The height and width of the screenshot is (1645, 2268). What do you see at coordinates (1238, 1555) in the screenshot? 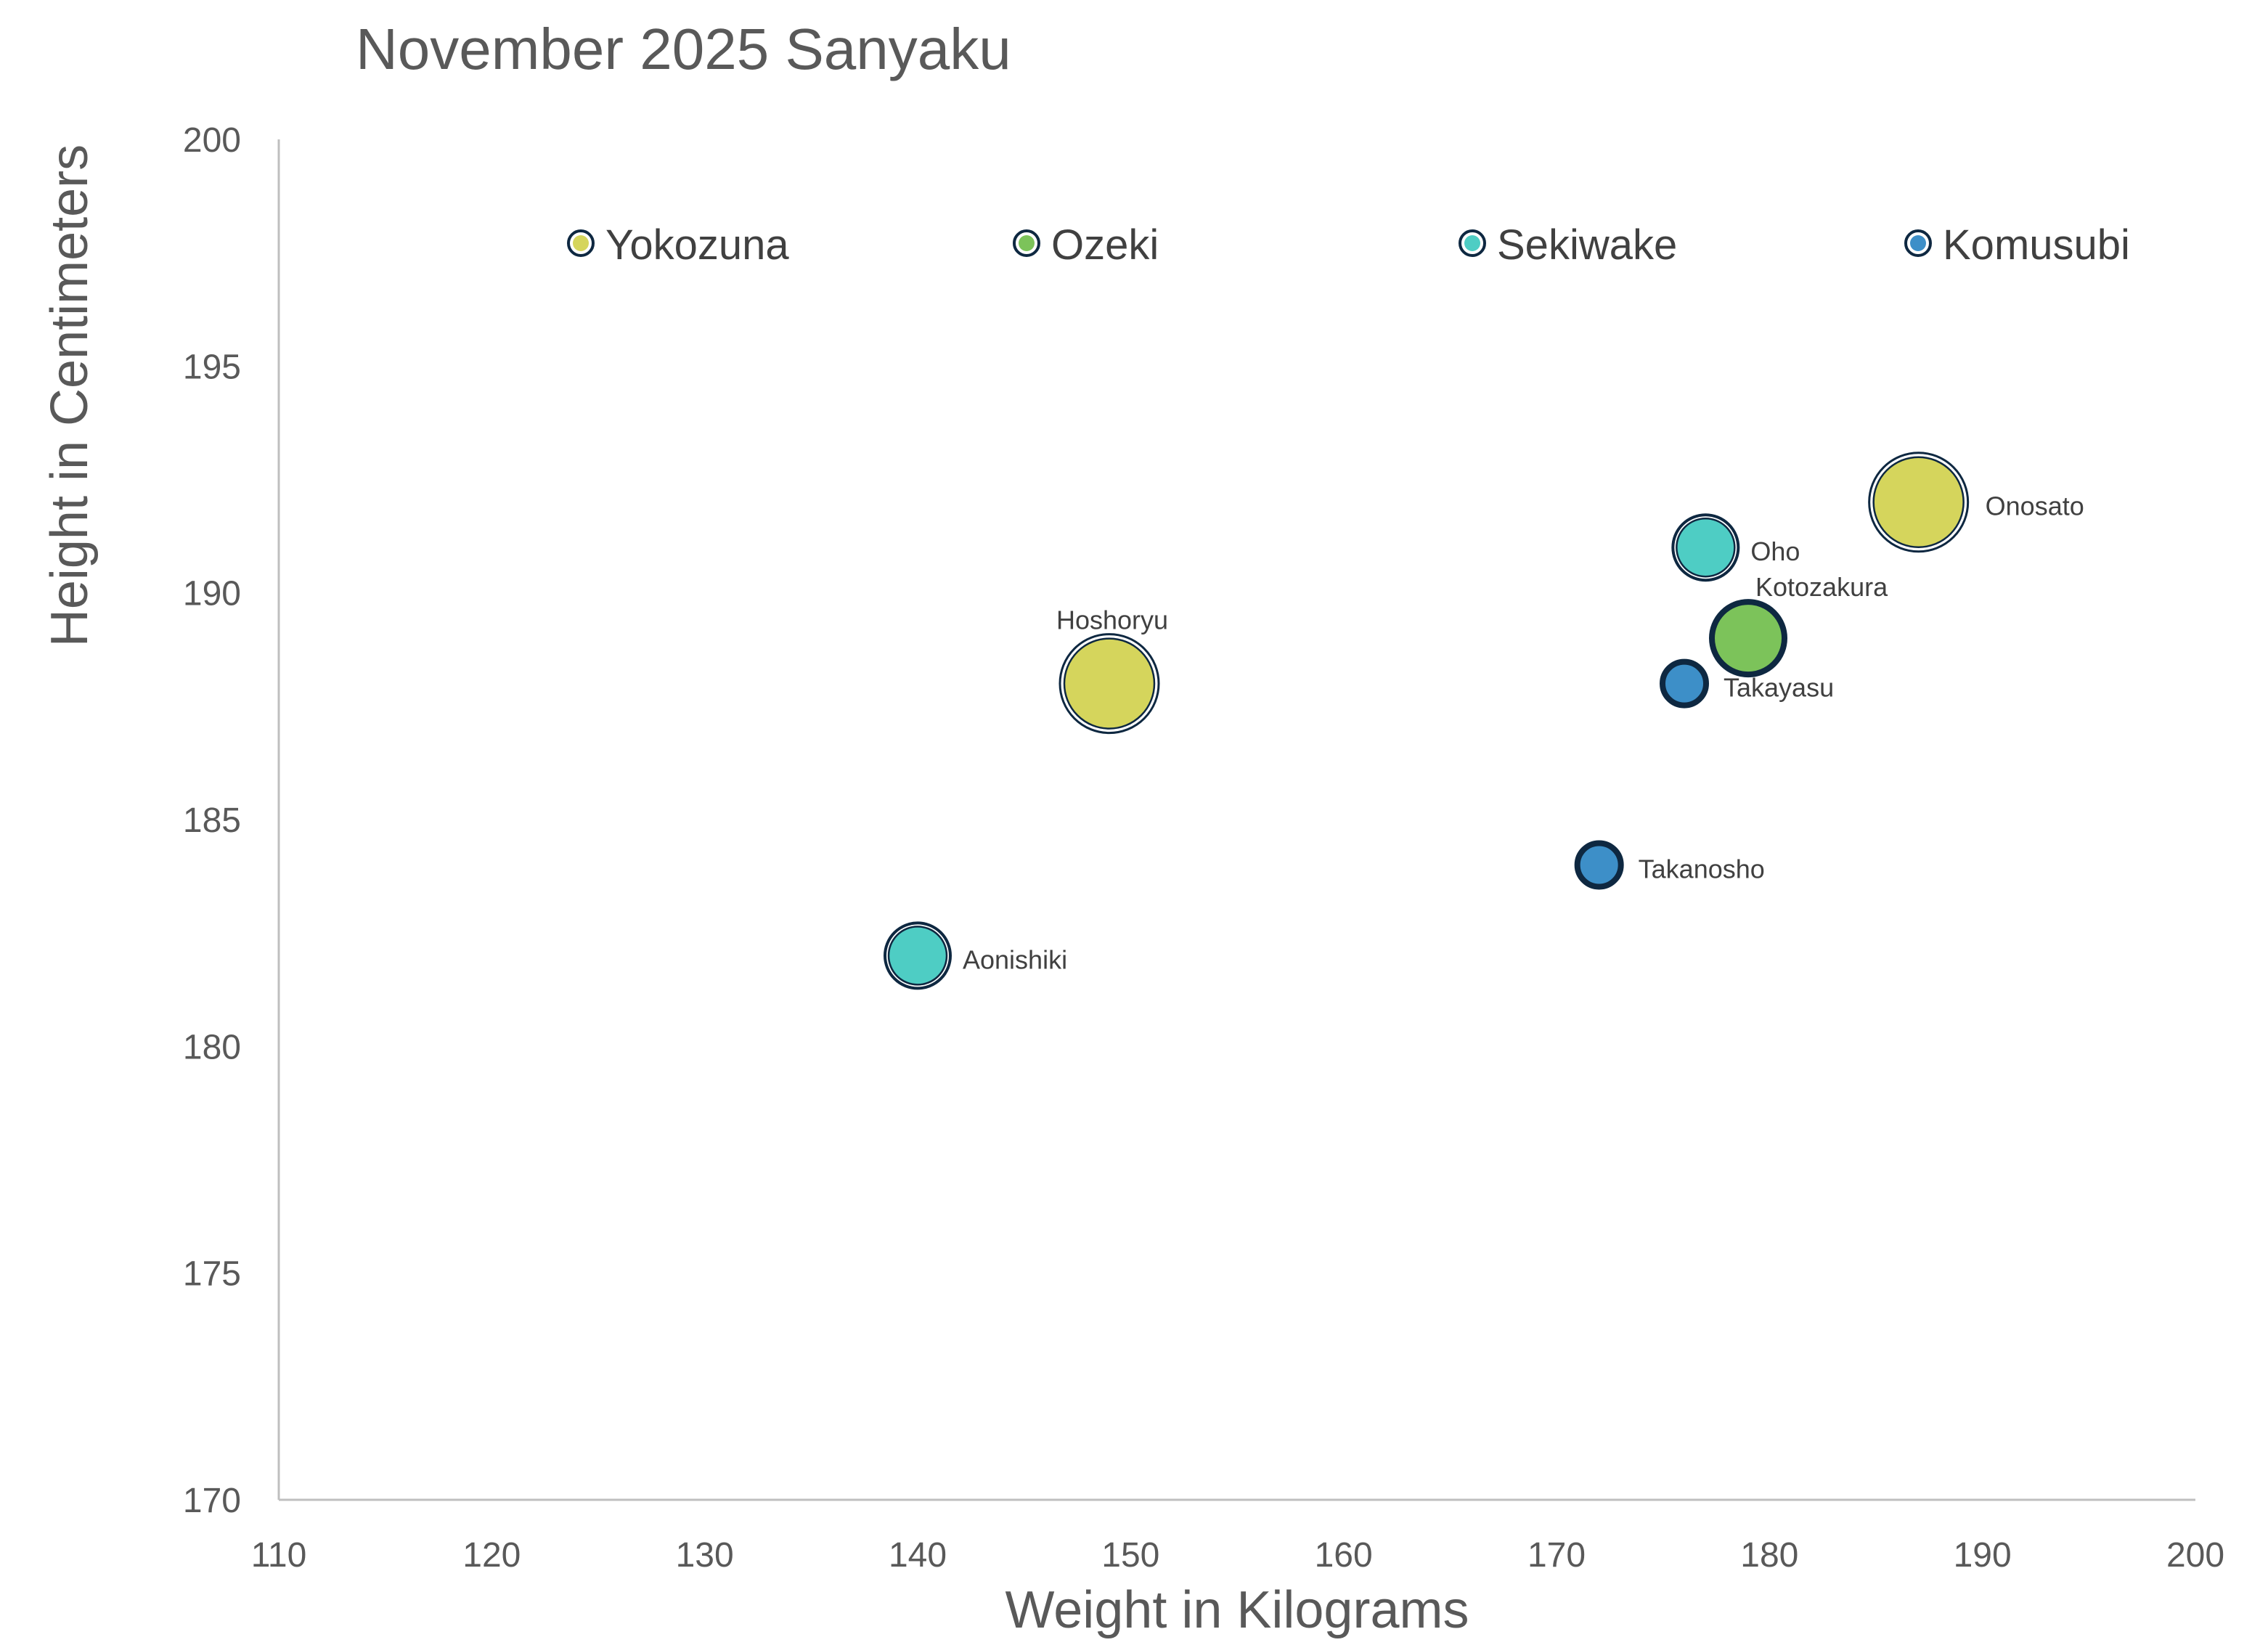
I see `x-tick-labels: 110 120 130 140 150 160 170 180 190 200` at bounding box center [1238, 1555].